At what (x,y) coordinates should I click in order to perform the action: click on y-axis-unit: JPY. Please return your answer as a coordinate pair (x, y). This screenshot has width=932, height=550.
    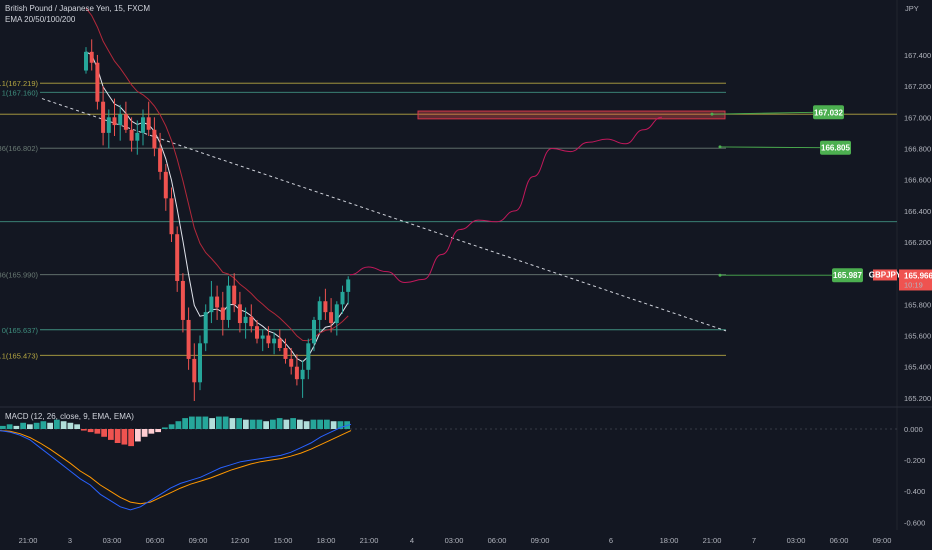
    Looking at the image, I should click on (912, 8).